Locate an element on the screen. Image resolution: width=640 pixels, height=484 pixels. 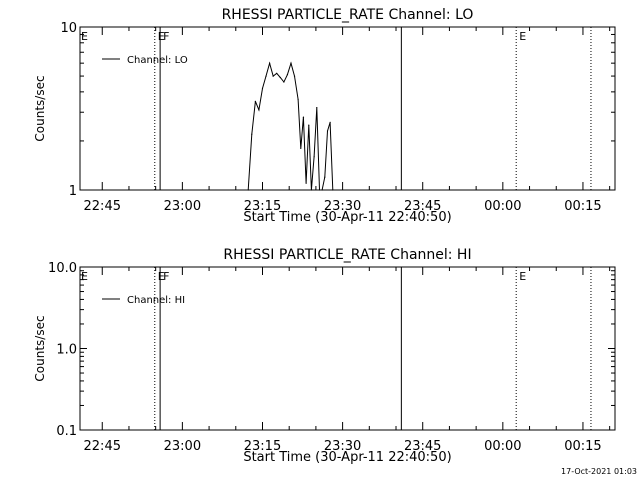
legend-entry: Channel: LO is located at coordinates (157, 60).